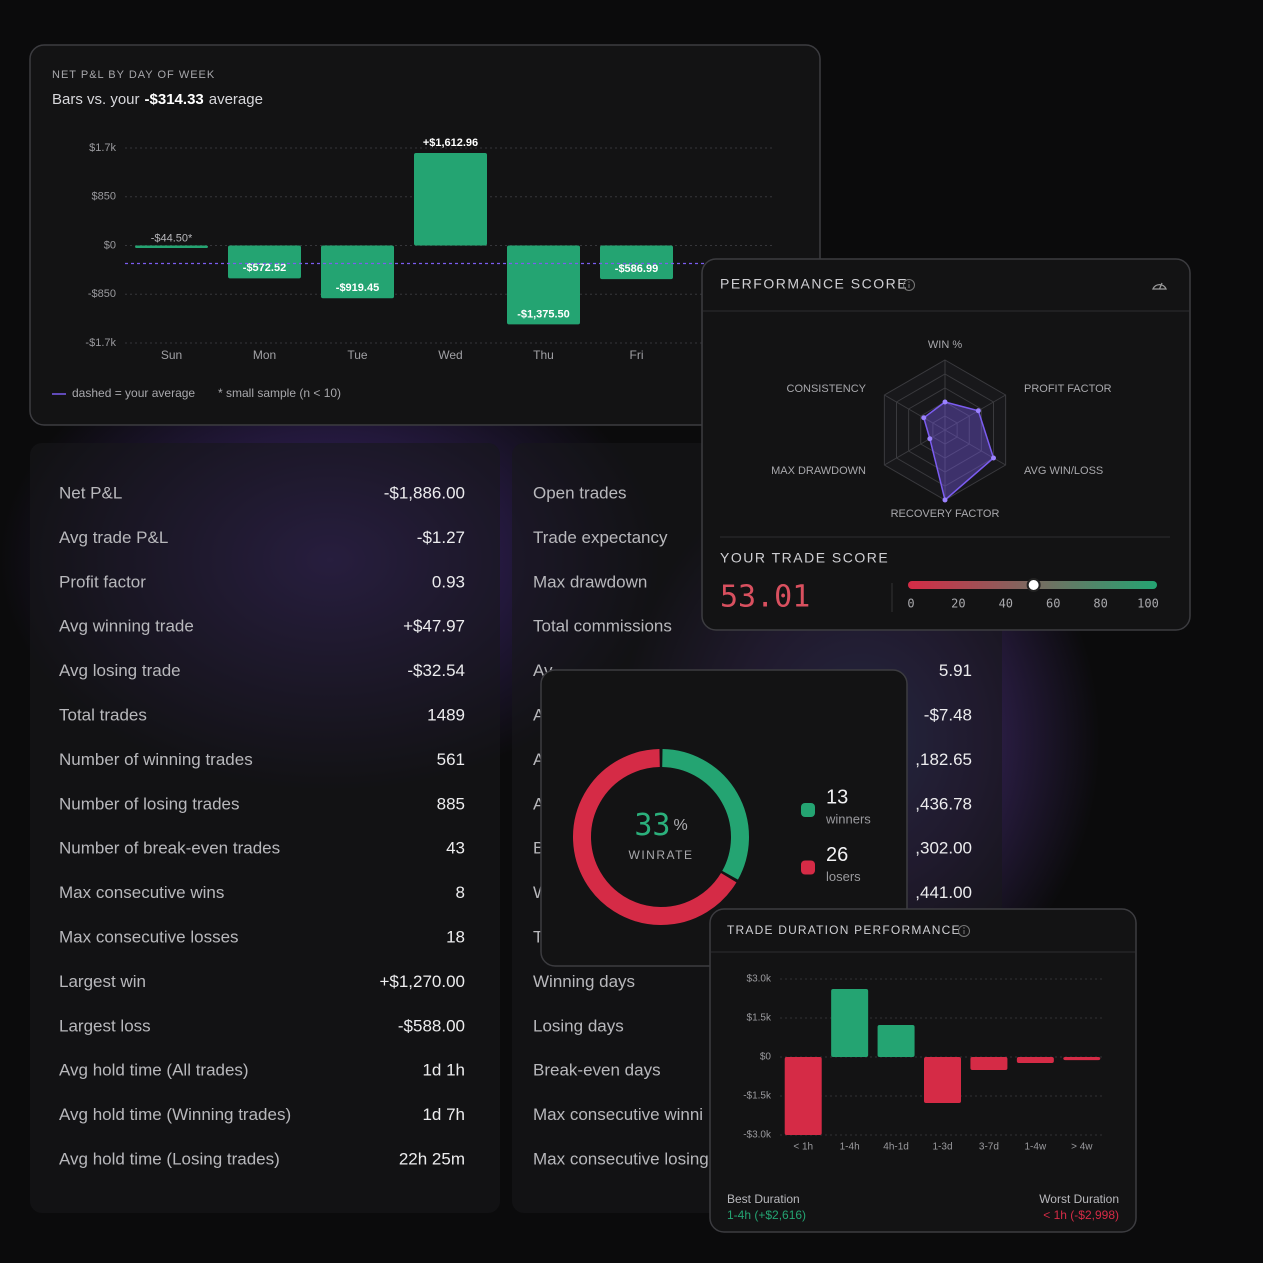 The width and height of the screenshot is (1263, 1263). I want to click on x-tick-label: Tue, so click(357, 355).